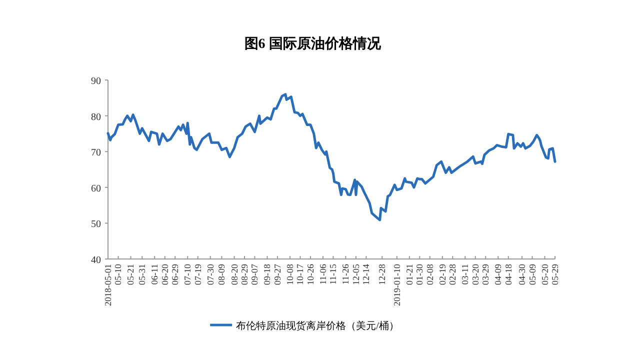  I want to click on x-tick-label: 10-26, so click(310, 274).